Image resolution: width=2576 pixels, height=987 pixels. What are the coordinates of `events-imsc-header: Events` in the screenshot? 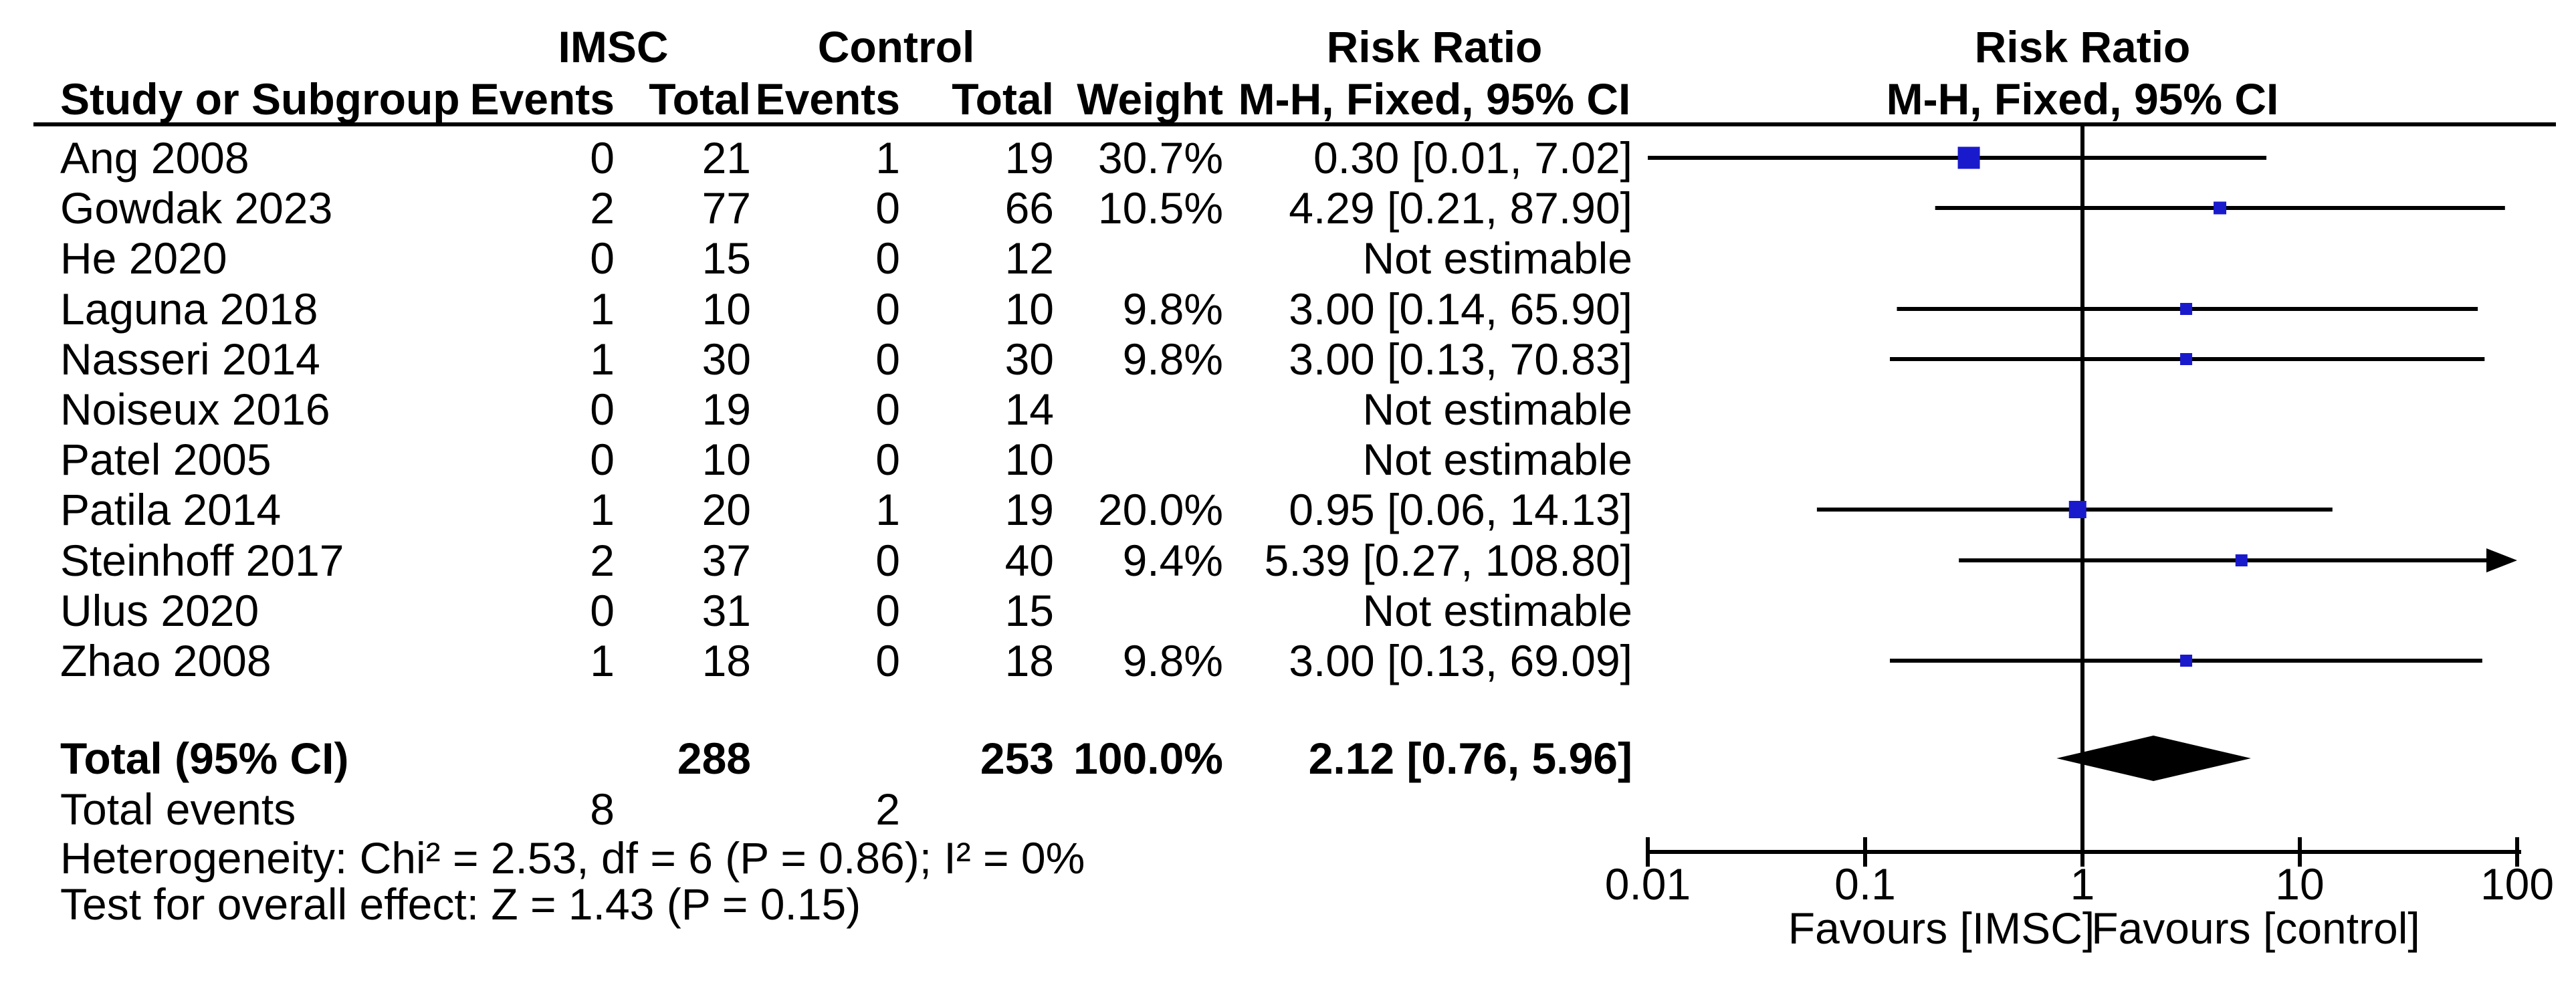 It's located at (542, 99).